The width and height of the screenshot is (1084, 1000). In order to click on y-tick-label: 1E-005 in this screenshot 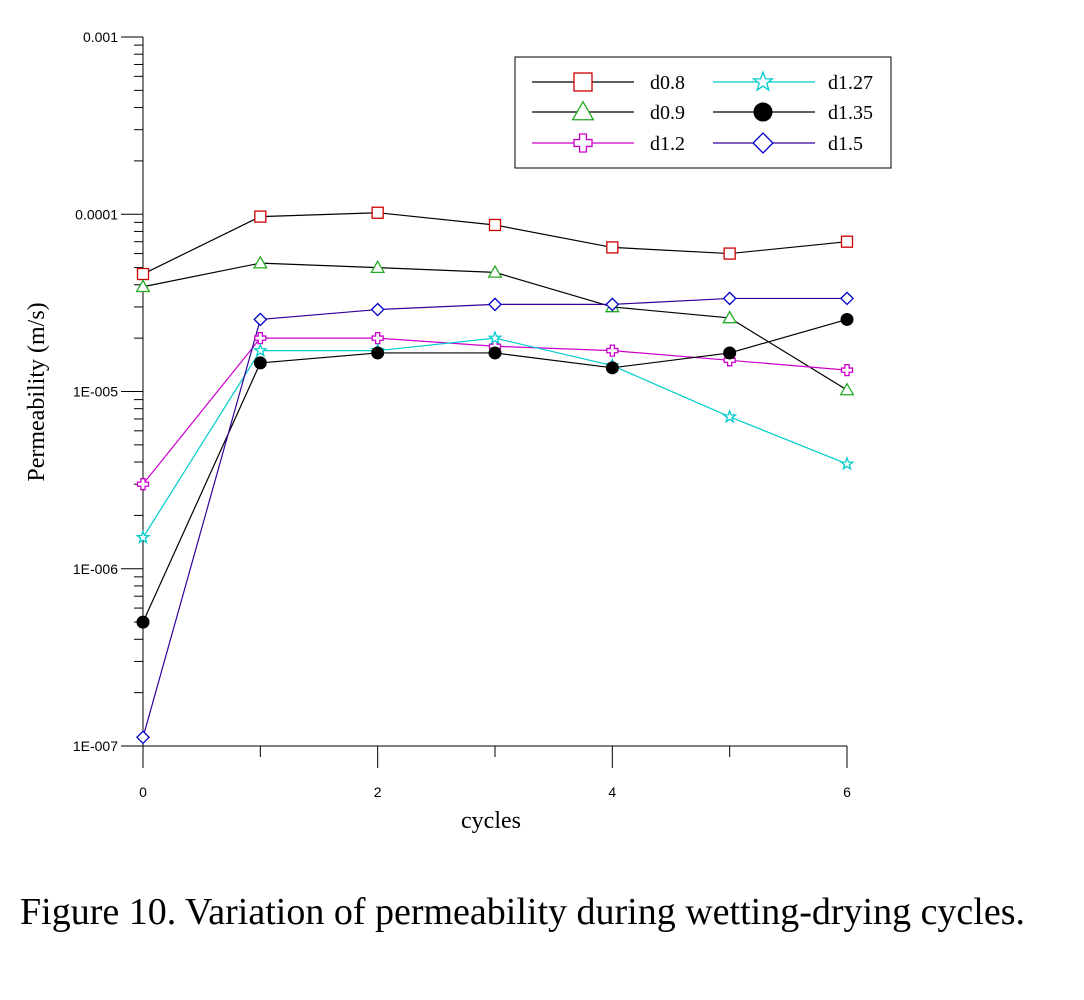, I will do `click(95, 392)`.